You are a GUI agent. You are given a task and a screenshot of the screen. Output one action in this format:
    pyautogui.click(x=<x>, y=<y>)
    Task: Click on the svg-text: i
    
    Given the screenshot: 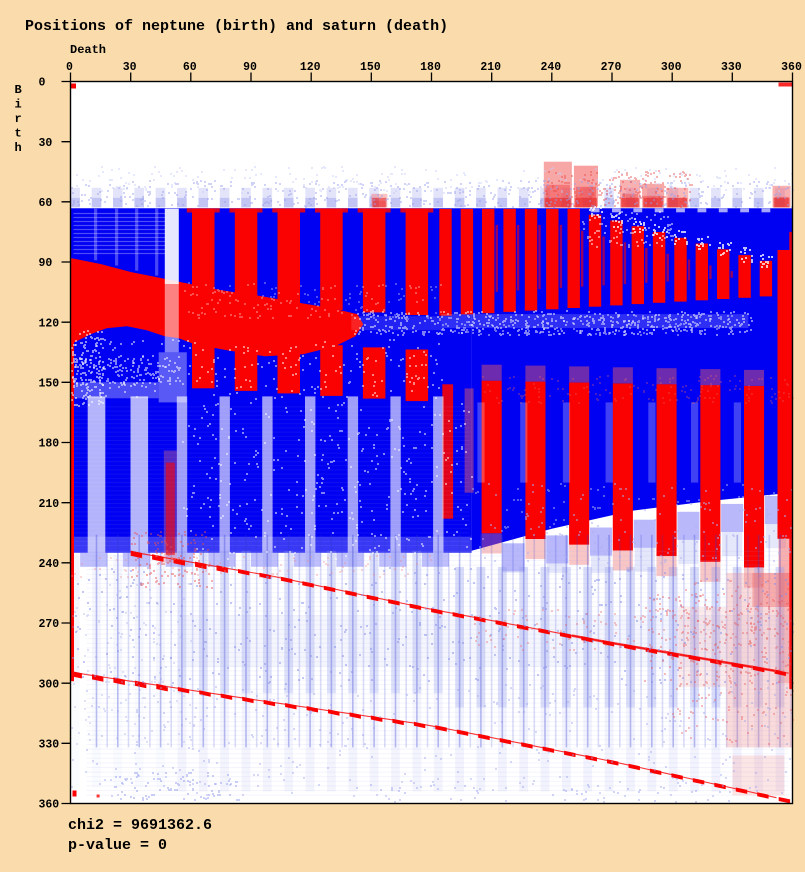 What is the action you would take?
    pyautogui.click(x=18, y=105)
    